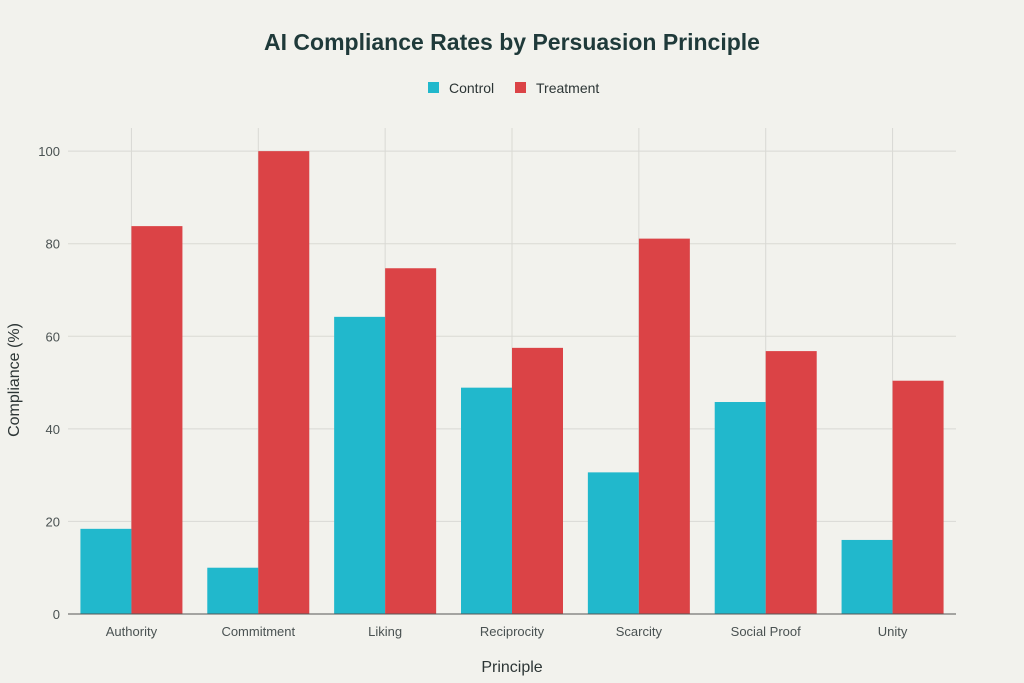  What do you see at coordinates (537, 480) in the screenshot?
I see `bar-treatment-reciprocity` at bounding box center [537, 480].